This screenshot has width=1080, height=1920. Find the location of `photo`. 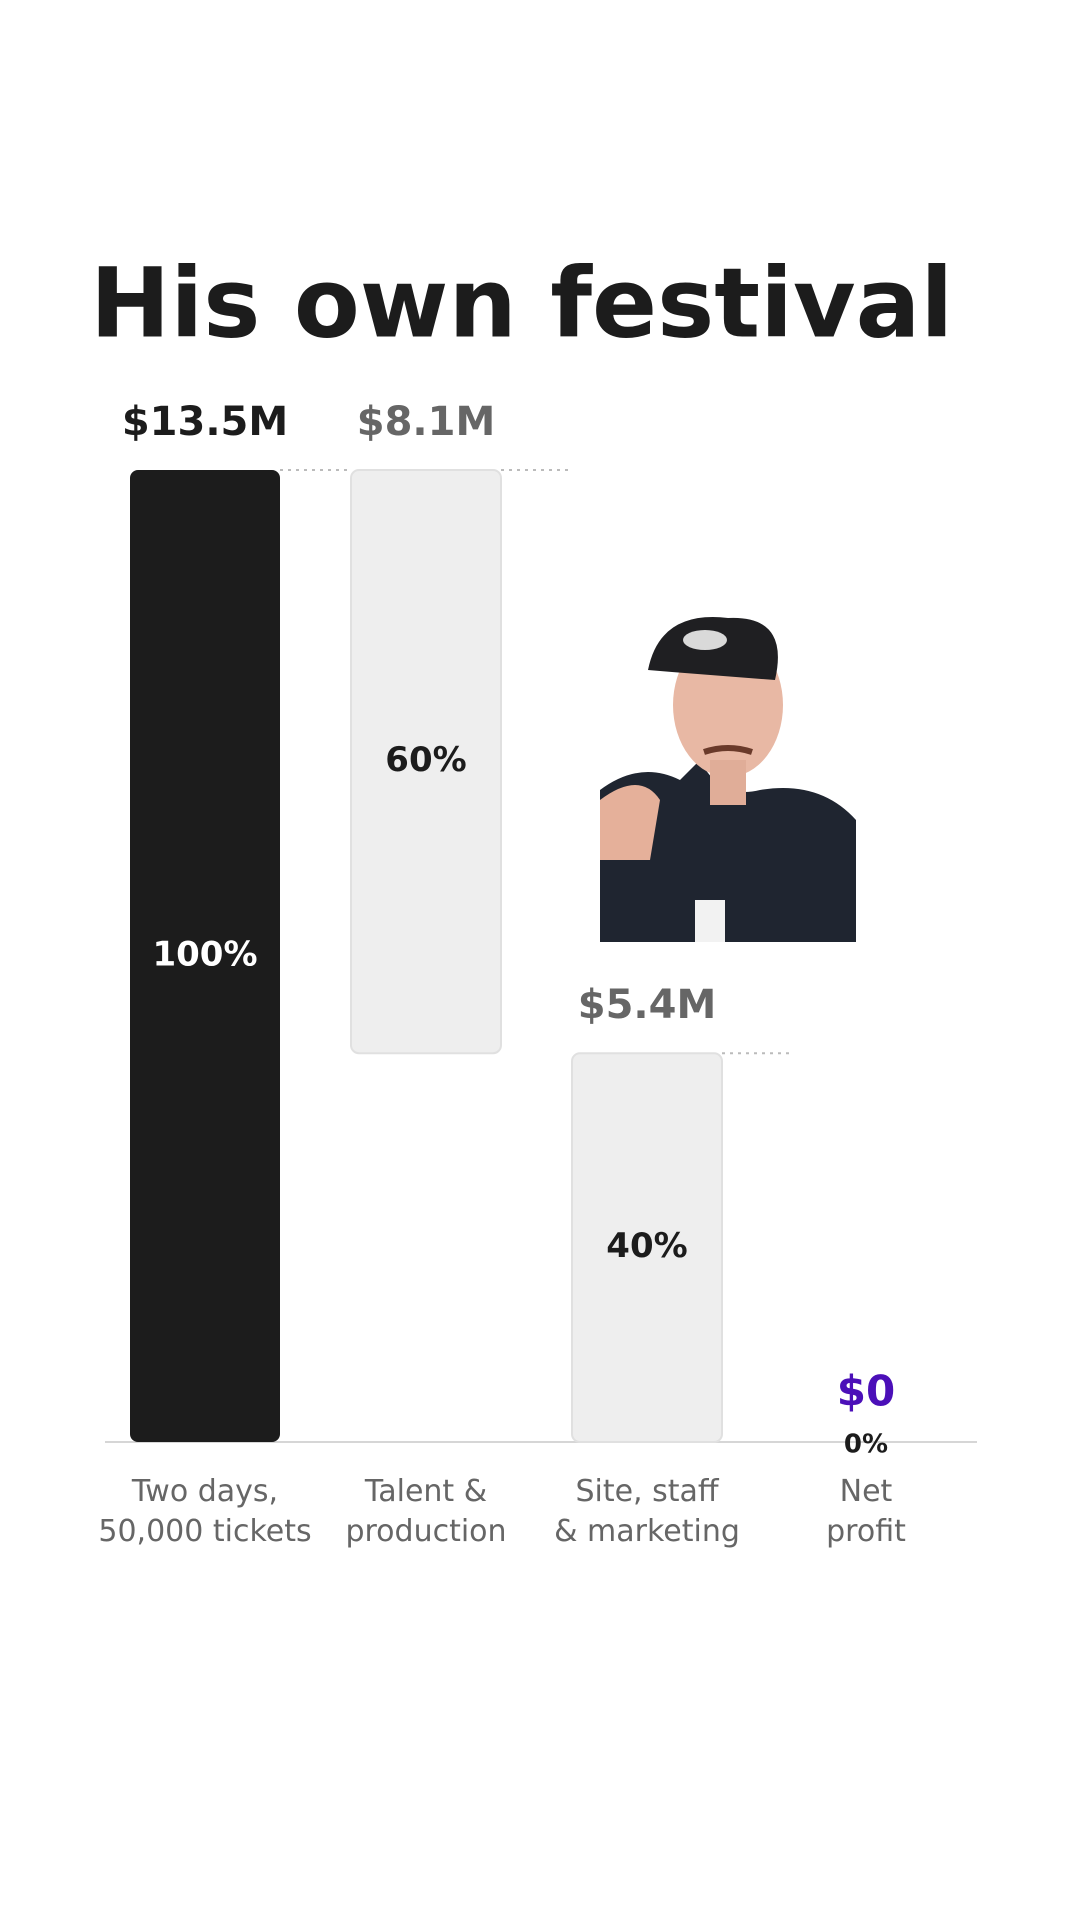

photo is located at coordinates (728, 779).